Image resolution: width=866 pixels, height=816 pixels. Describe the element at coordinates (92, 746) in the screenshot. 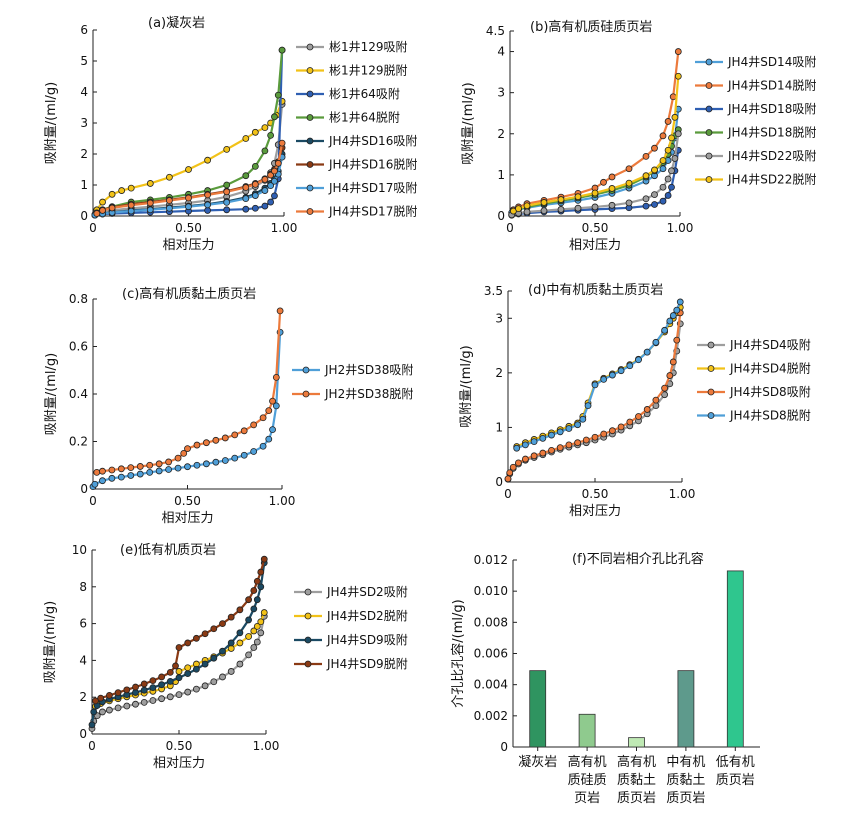

I see `x-tick-label: 0` at that location.